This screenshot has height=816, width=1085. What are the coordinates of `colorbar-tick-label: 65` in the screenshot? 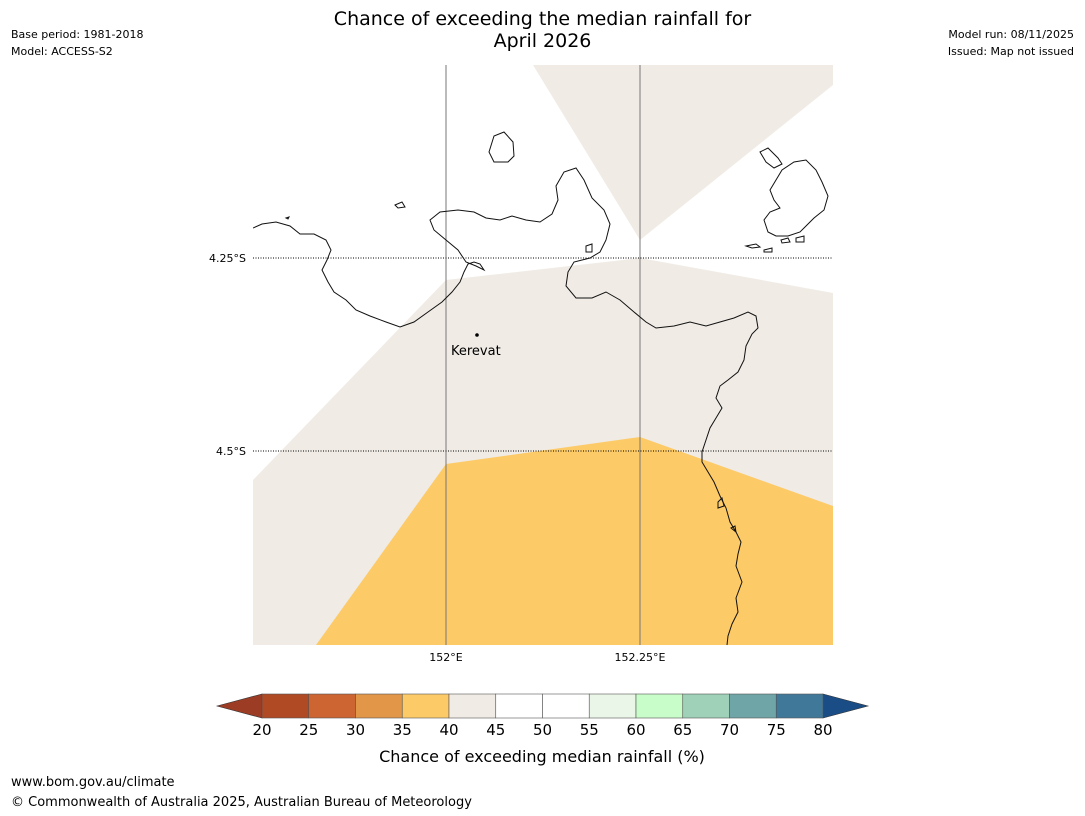 It's located at (682, 730).